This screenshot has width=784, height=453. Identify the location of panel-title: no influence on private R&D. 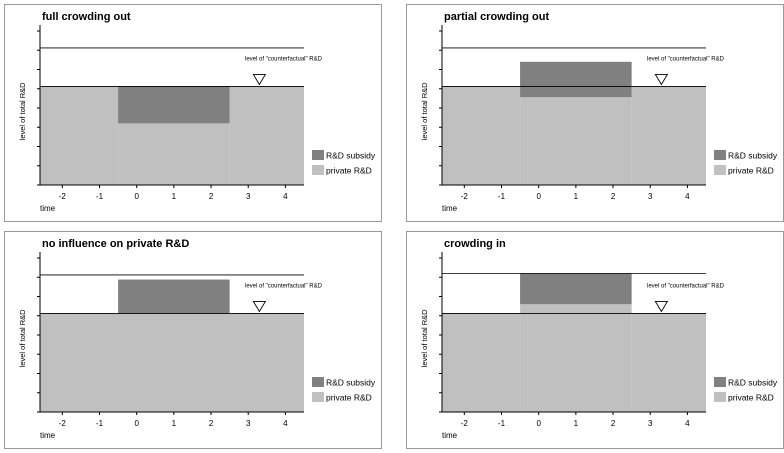
(115, 244).